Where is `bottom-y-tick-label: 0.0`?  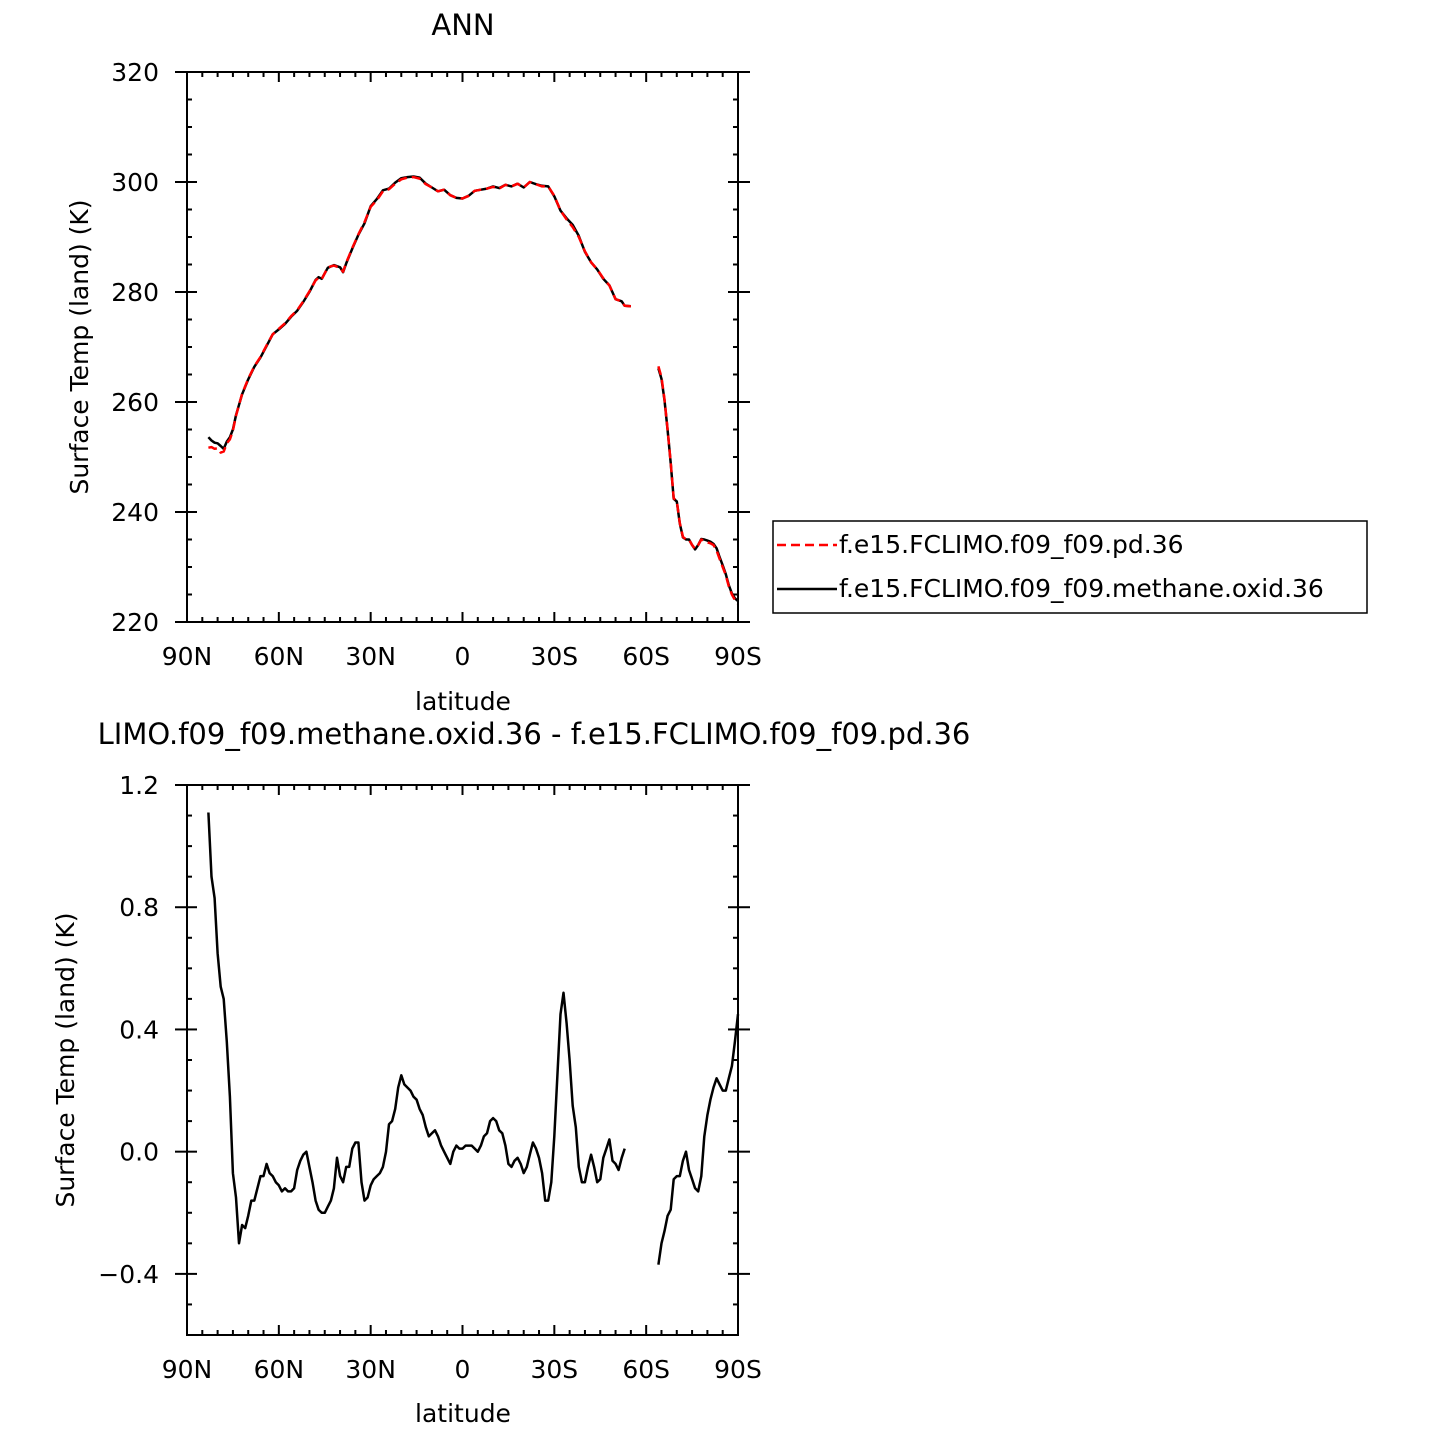
bottom-y-tick-label: 0.0 is located at coordinates (139, 1152).